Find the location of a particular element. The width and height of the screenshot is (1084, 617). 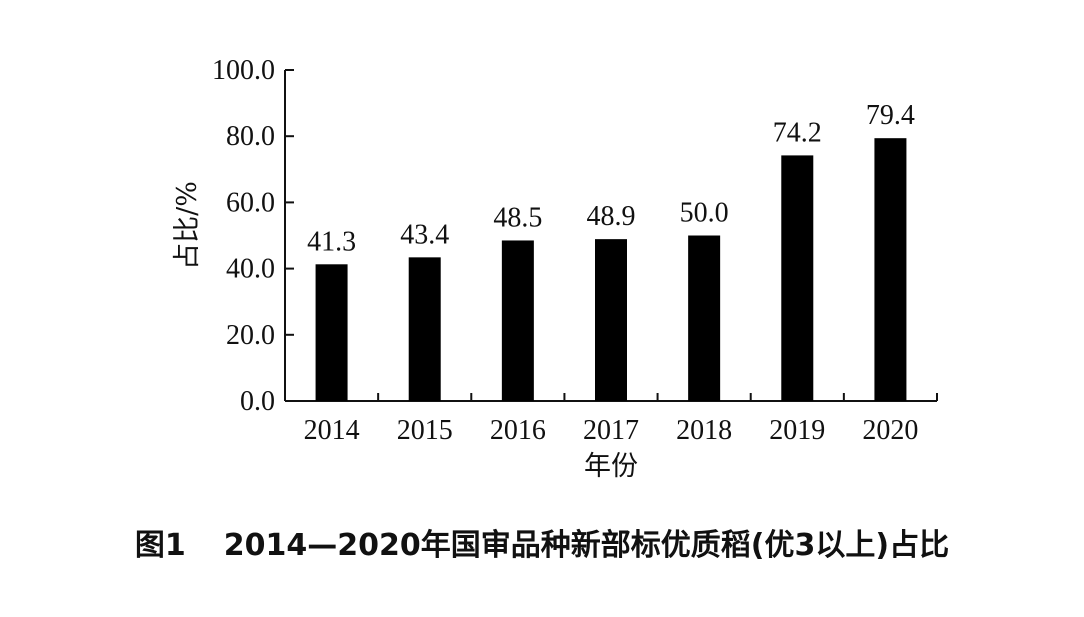

x-tick-label: 2015 is located at coordinates (425, 430).